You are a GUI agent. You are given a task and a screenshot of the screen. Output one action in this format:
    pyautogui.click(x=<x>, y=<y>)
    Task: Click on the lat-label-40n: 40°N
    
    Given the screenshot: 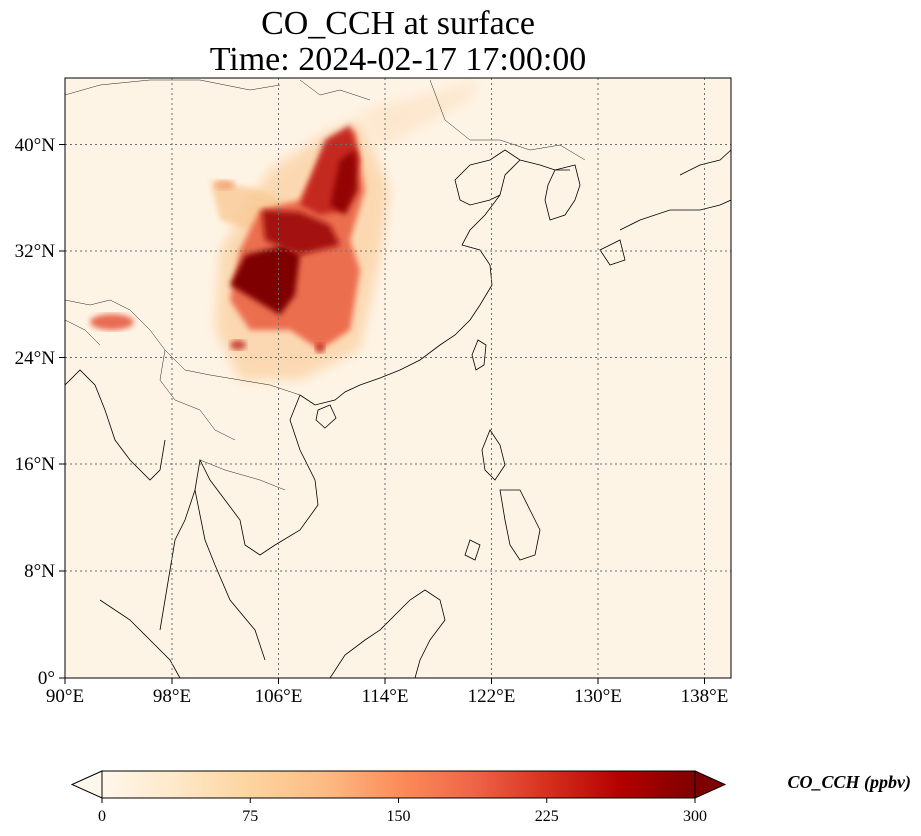 What is the action you would take?
    pyautogui.click(x=35, y=145)
    